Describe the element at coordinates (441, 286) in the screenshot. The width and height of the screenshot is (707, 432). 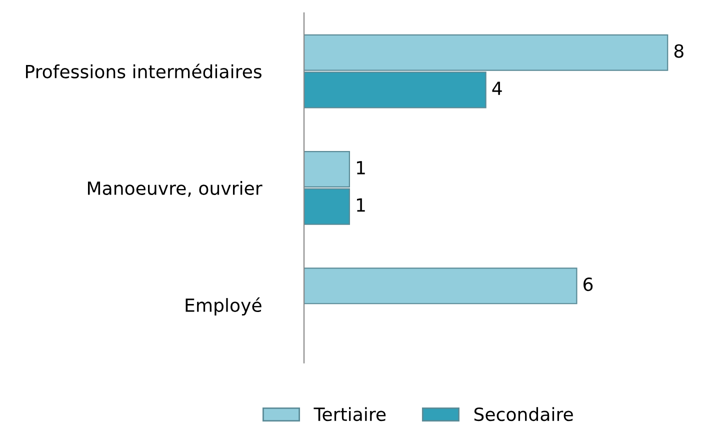
I see `bar` at that location.